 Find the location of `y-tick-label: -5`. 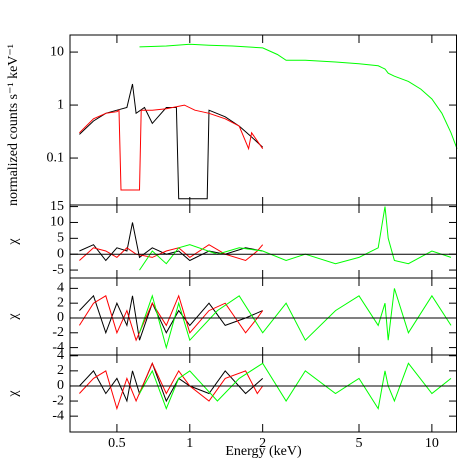

y-tick-label: -5 is located at coordinates (58, 269).